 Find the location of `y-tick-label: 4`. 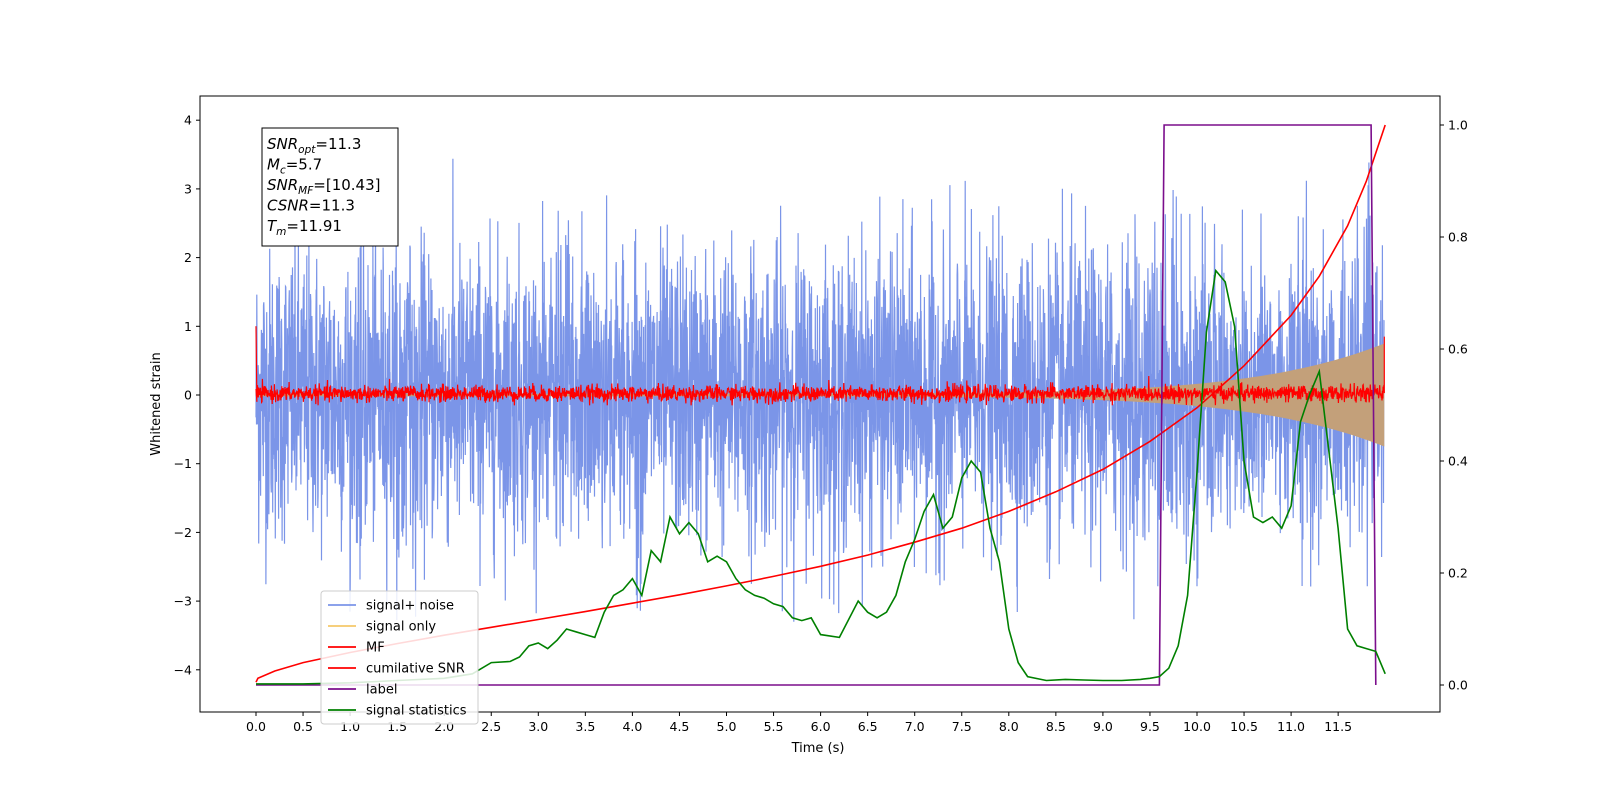

y-tick-label: 4 is located at coordinates (188, 120).